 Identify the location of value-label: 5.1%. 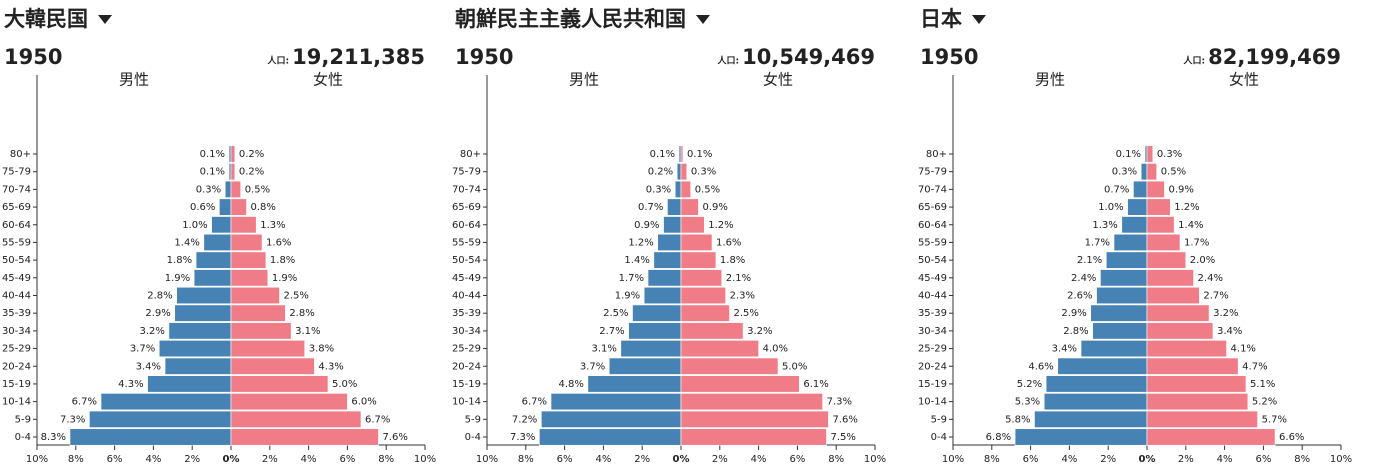
(1262, 384).